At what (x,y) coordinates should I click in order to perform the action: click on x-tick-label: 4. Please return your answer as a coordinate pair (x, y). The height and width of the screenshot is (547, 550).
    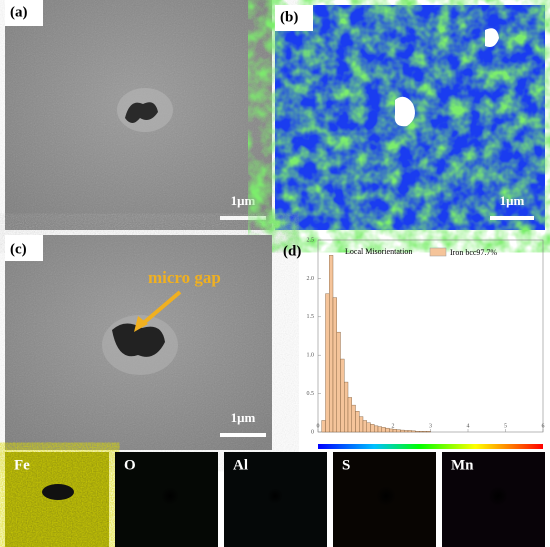
    Looking at the image, I should click on (468, 426).